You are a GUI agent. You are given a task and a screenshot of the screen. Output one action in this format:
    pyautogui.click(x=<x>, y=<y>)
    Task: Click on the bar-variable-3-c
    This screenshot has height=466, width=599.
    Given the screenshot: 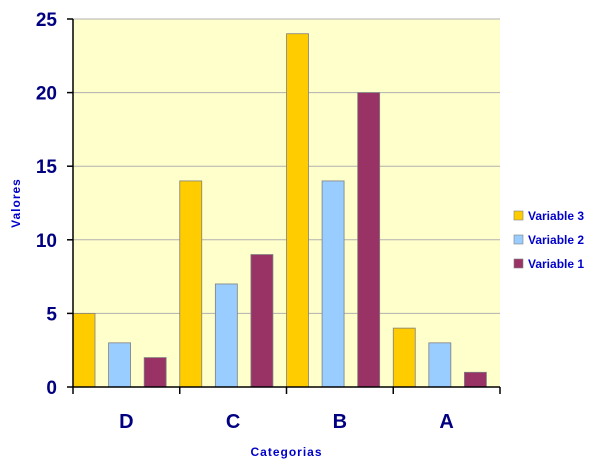 What is the action you would take?
    pyautogui.click(x=191, y=284)
    